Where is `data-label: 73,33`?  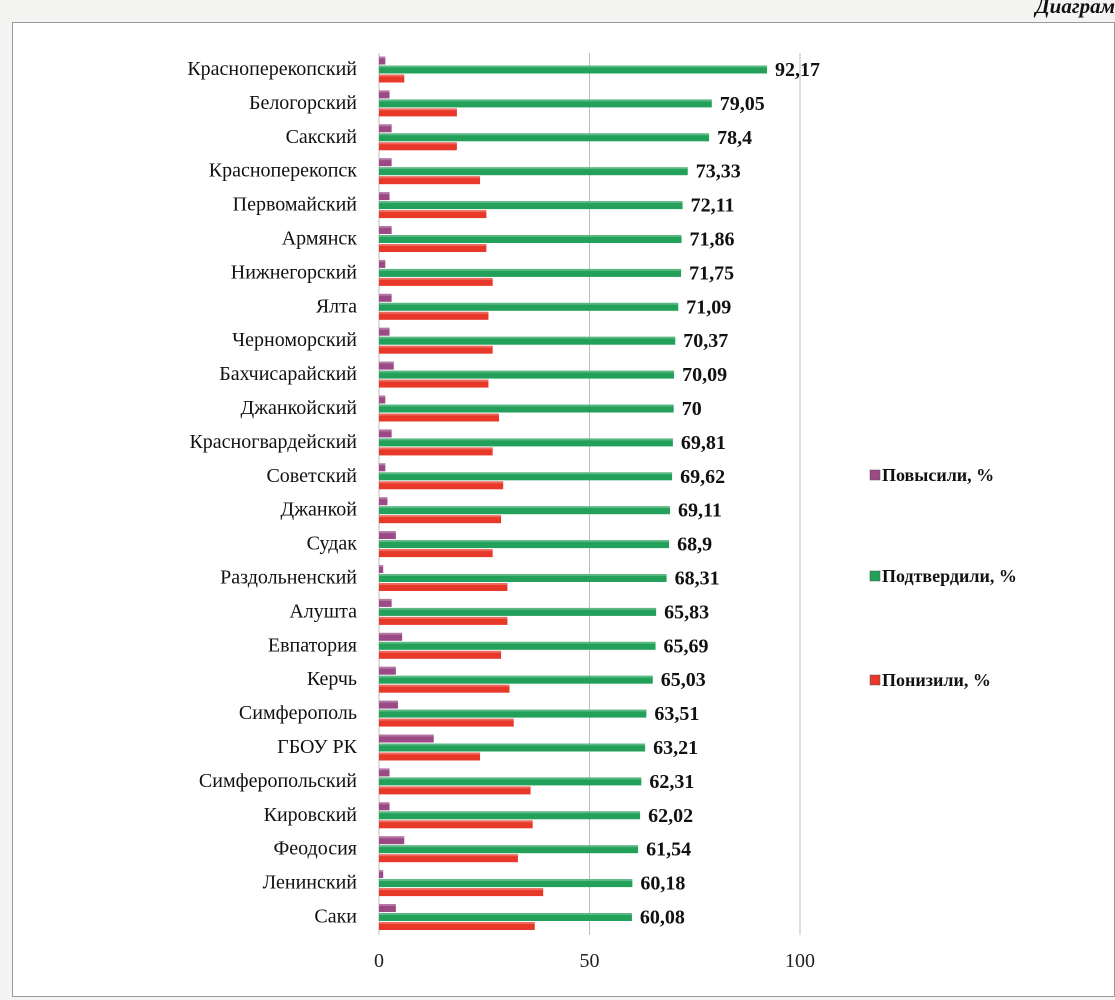 data-label: 73,33 is located at coordinates (718, 172).